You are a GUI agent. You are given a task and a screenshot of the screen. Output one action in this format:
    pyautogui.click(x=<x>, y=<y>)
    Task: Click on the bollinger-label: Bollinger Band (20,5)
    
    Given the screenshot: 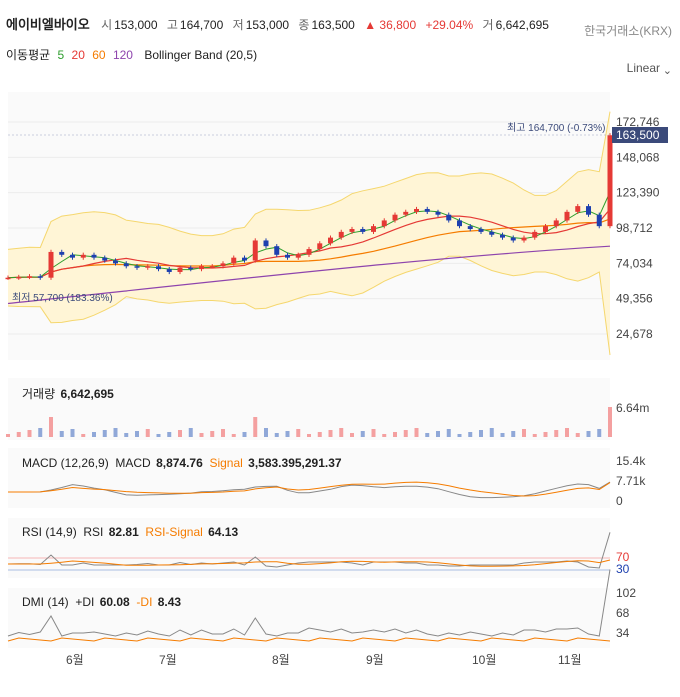 What is the action you would take?
    pyautogui.click(x=201, y=55)
    